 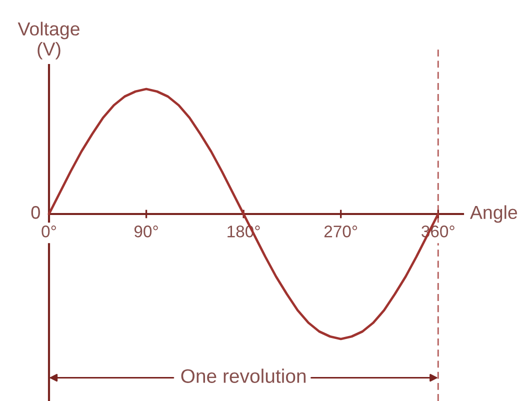 What do you see at coordinates (494, 214) in the screenshot?
I see `x-axis-title: Angle` at bounding box center [494, 214].